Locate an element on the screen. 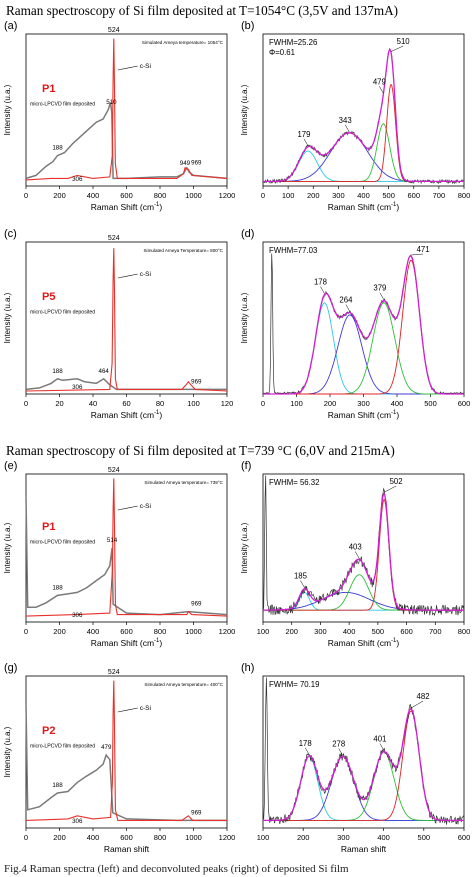 Image resolution: width=474 pixels, height=877 pixels. temperature-note: Simulated Ameya Temperature= 800°C is located at coordinates (183, 250).